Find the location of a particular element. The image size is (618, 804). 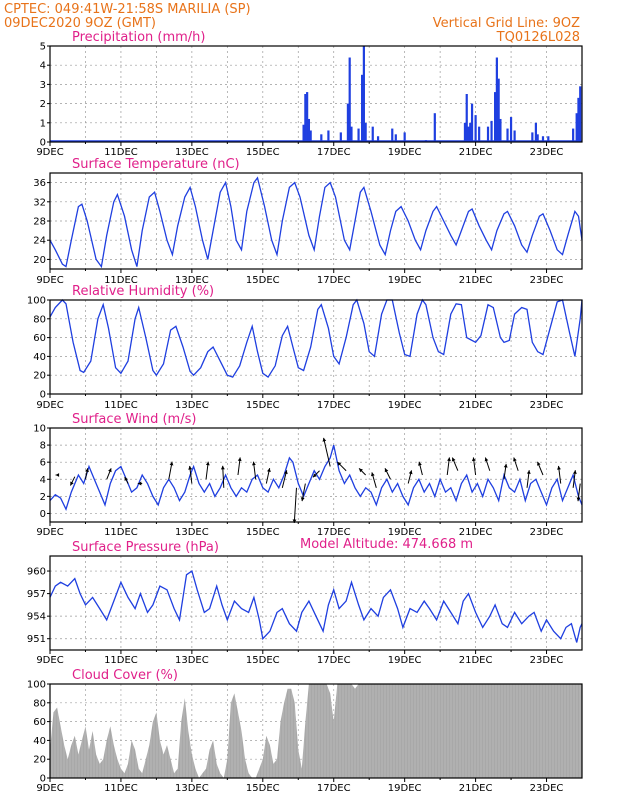

plot-frame is located at coordinates (316, 347).